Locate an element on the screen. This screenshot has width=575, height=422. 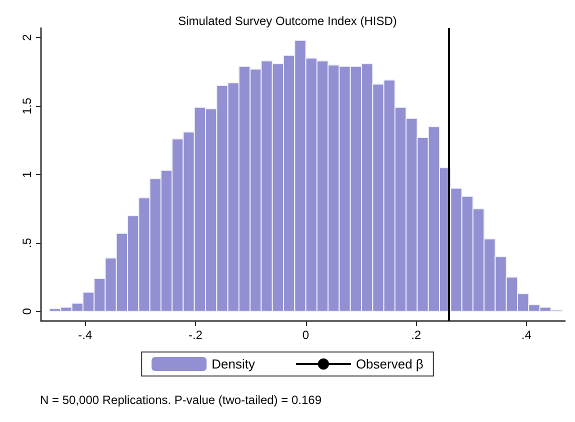
y-tick-label: 1 is located at coordinates (27, 174).